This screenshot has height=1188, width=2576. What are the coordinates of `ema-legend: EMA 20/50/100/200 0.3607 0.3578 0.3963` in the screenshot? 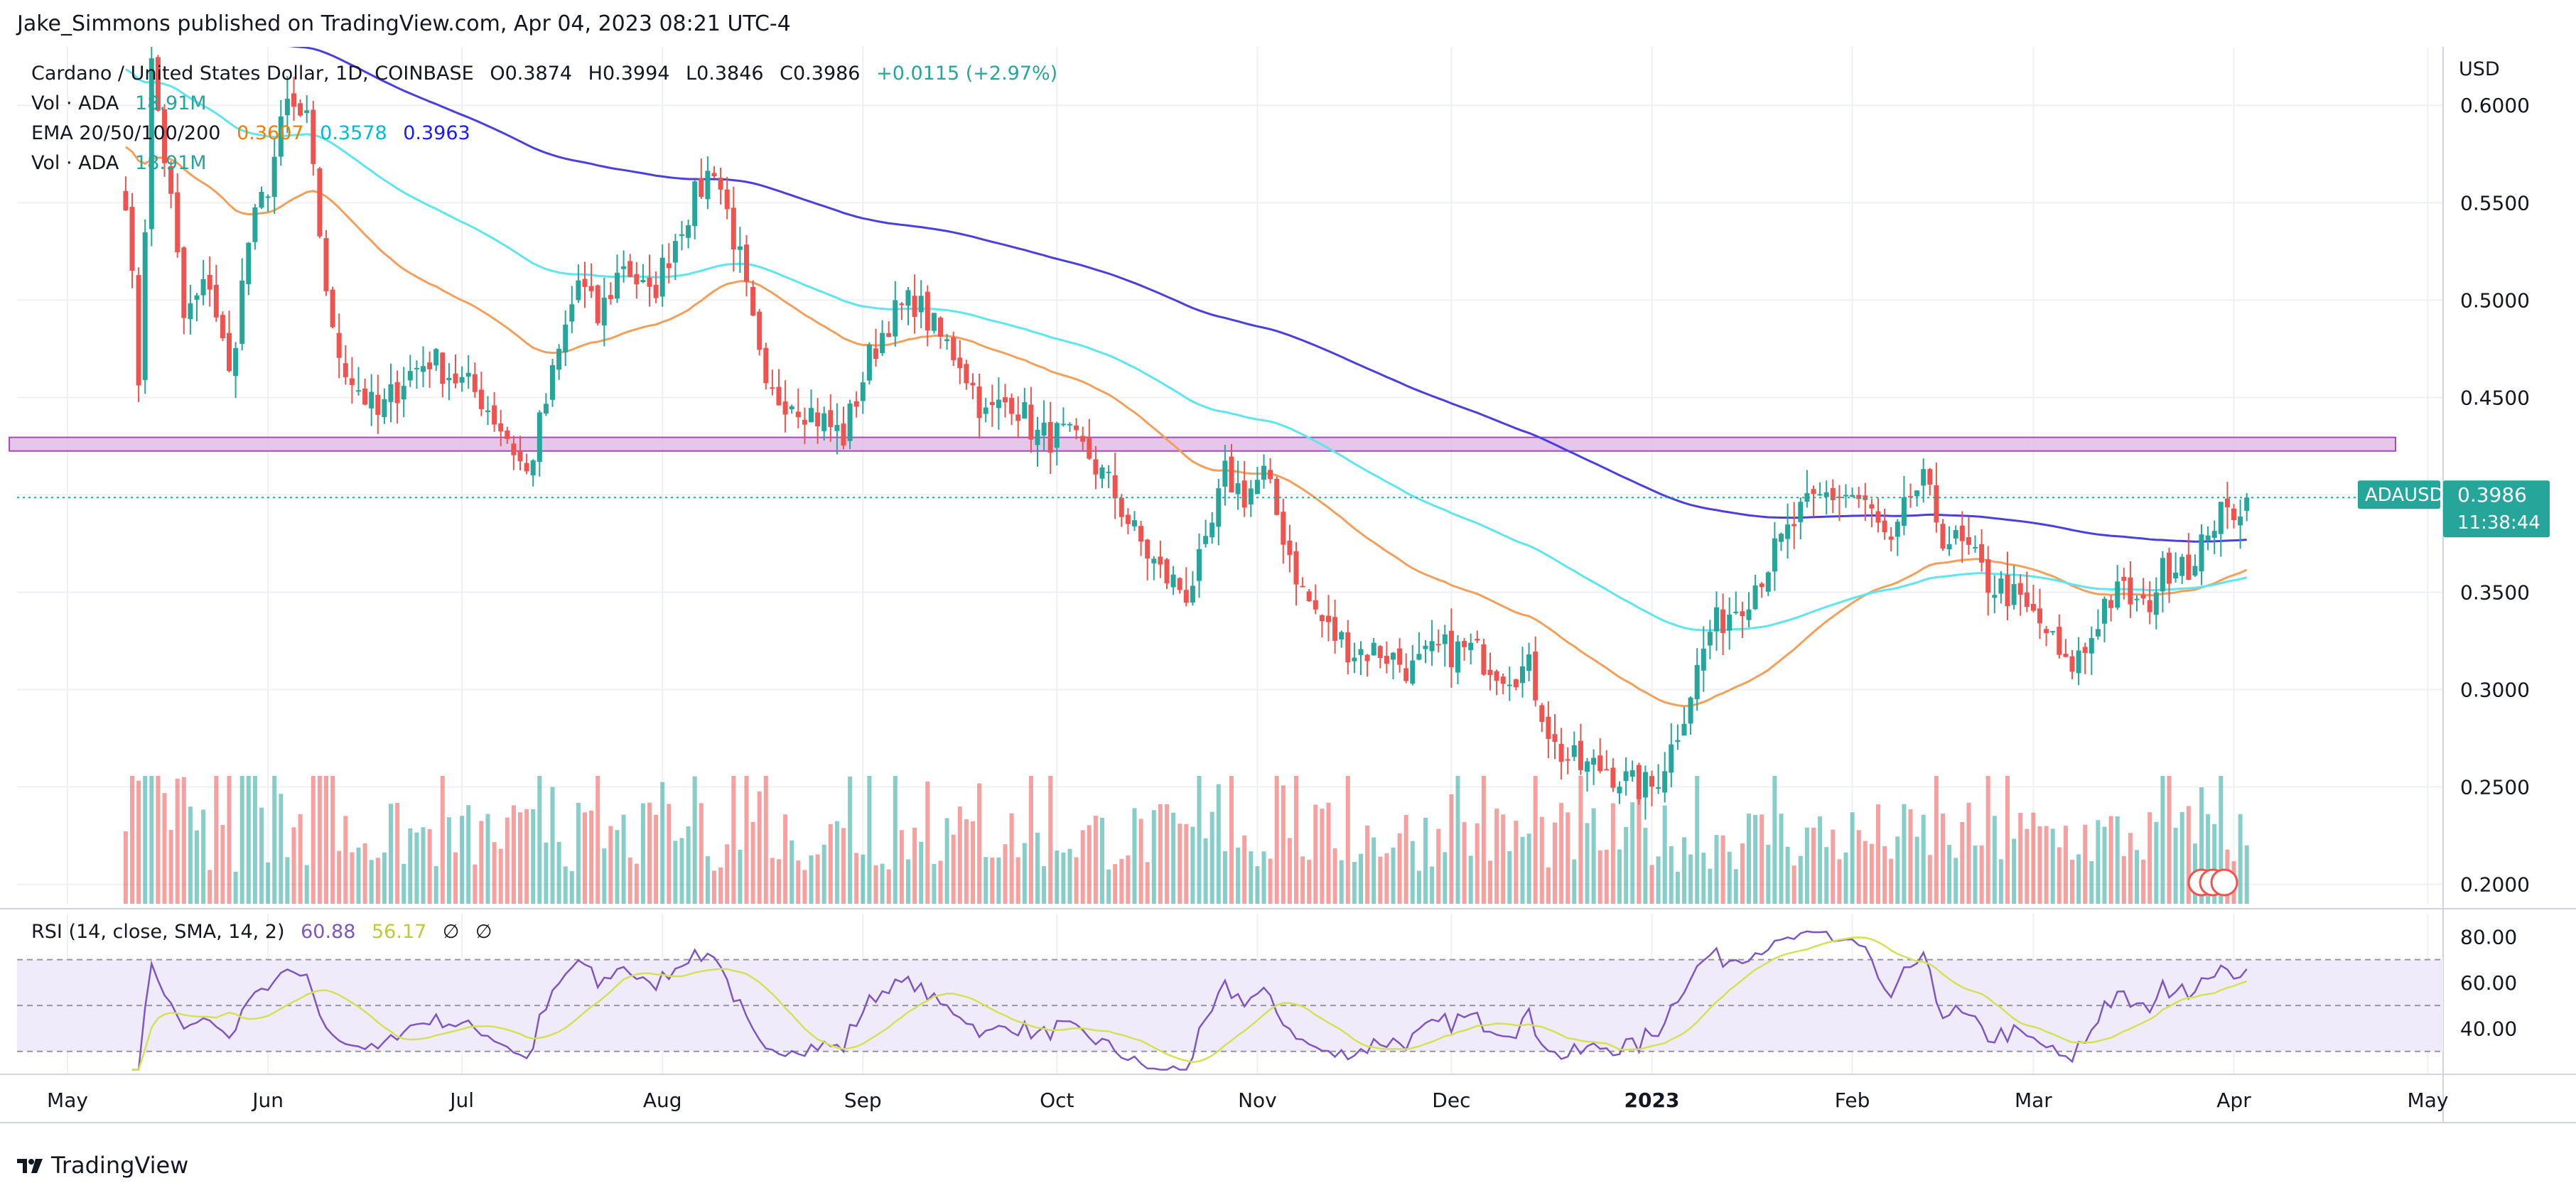 It's located at (256, 133).